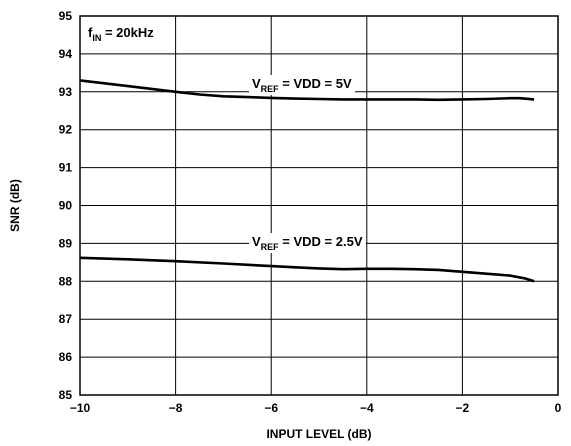  What do you see at coordinates (318, 434) in the screenshot?
I see `x-axis-title: INPUT LEVEL (dB)` at bounding box center [318, 434].